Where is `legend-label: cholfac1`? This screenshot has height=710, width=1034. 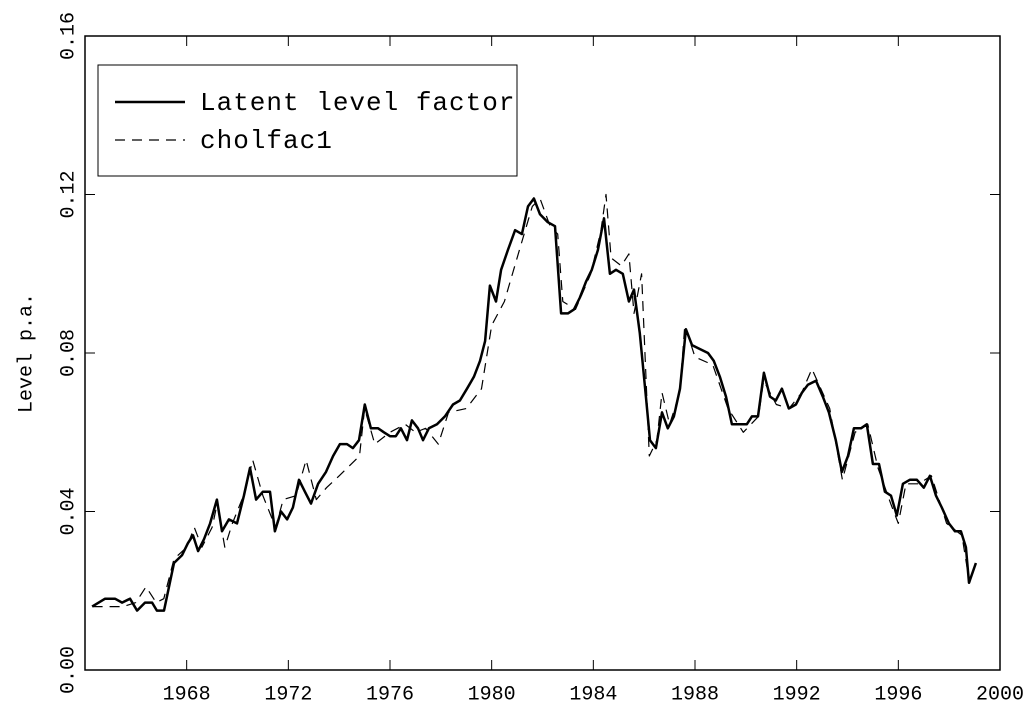 legend-label: cholfac1 is located at coordinates (266, 141).